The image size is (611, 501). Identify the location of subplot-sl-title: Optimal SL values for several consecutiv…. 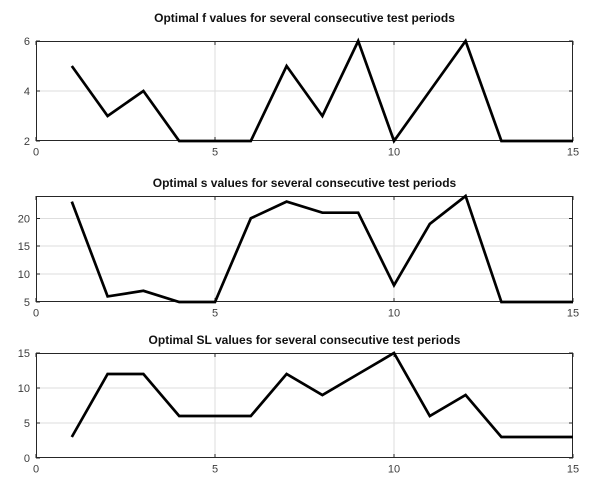
(304, 340).